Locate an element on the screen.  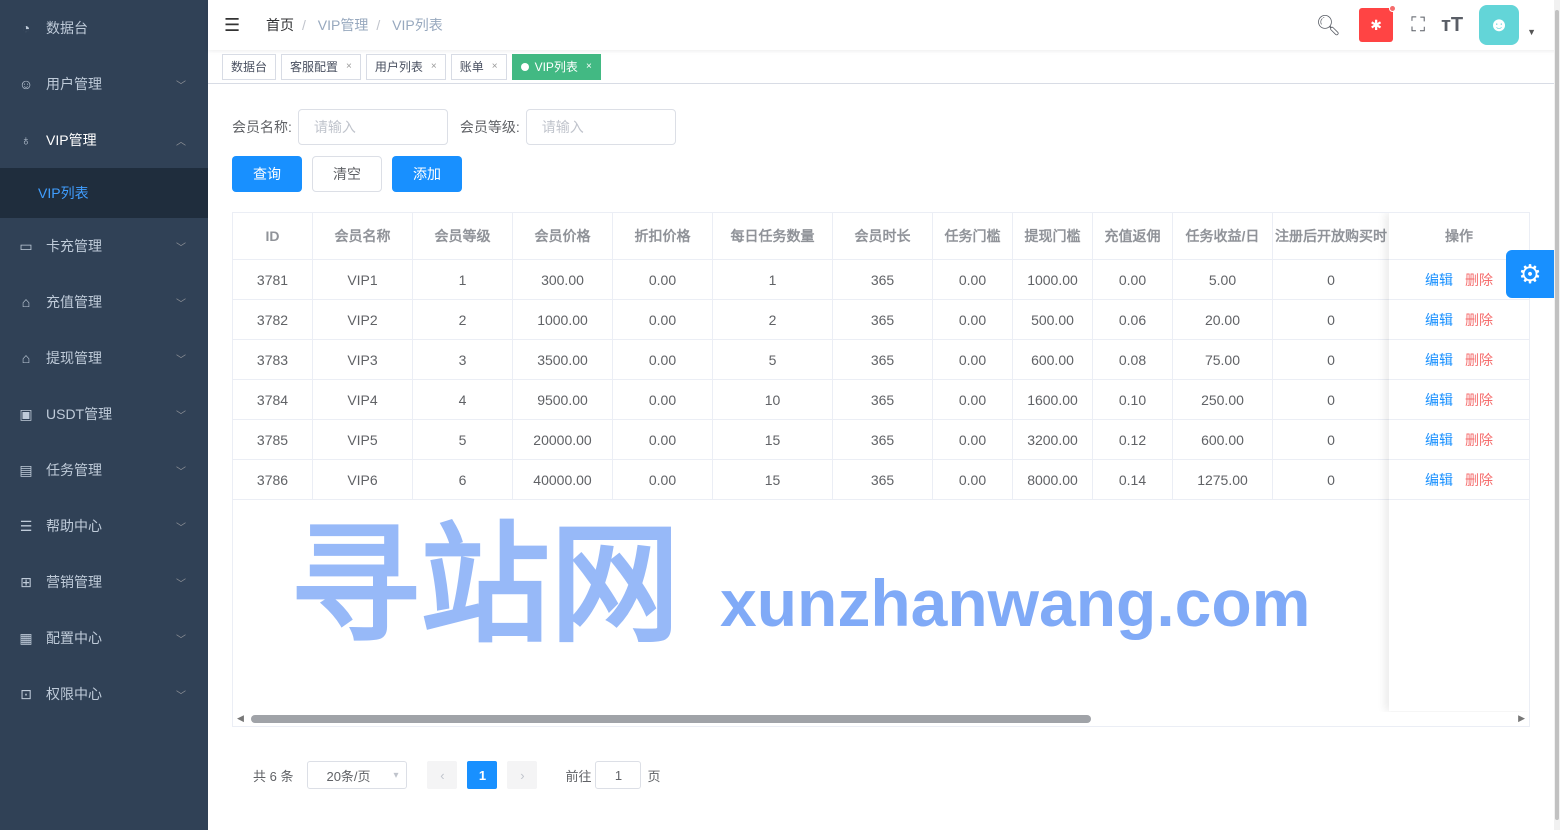
column-header: 每日任务数量 is located at coordinates (773, 236).